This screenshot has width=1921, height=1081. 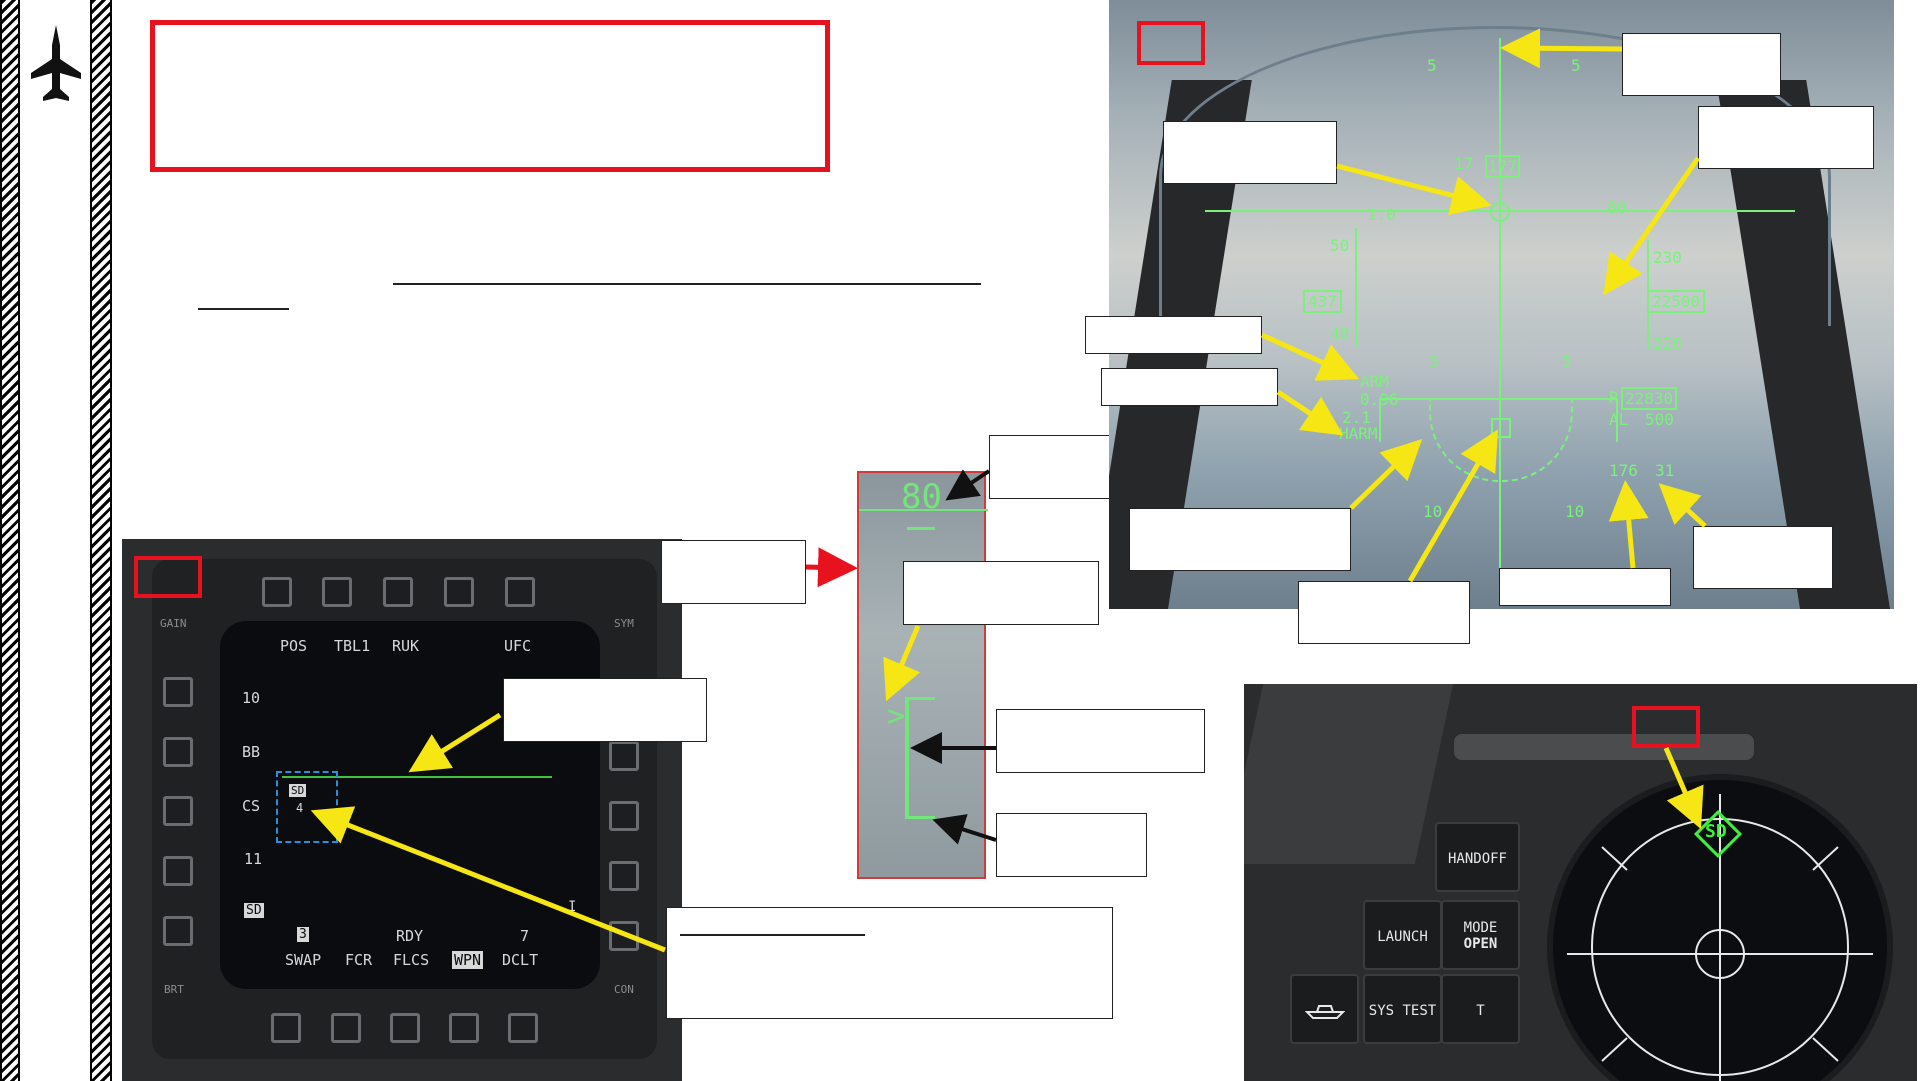 What do you see at coordinates (1480, 1009) in the screenshot?
I see `rwr-t-button: T` at bounding box center [1480, 1009].